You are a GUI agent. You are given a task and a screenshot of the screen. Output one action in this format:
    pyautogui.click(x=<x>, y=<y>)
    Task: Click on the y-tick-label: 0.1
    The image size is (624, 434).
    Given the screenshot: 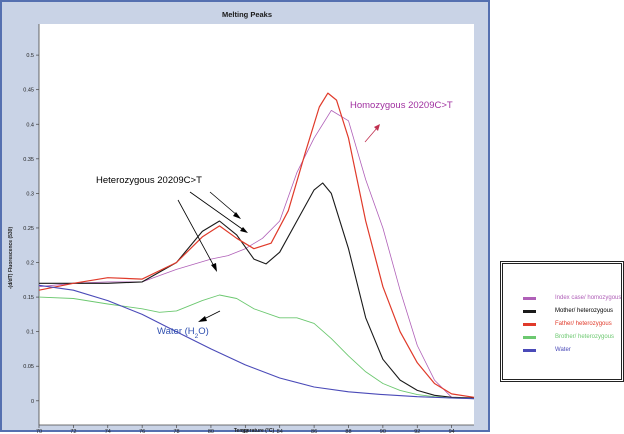 What is the action you would take?
    pyautogui.click(x=30, y=333)
    